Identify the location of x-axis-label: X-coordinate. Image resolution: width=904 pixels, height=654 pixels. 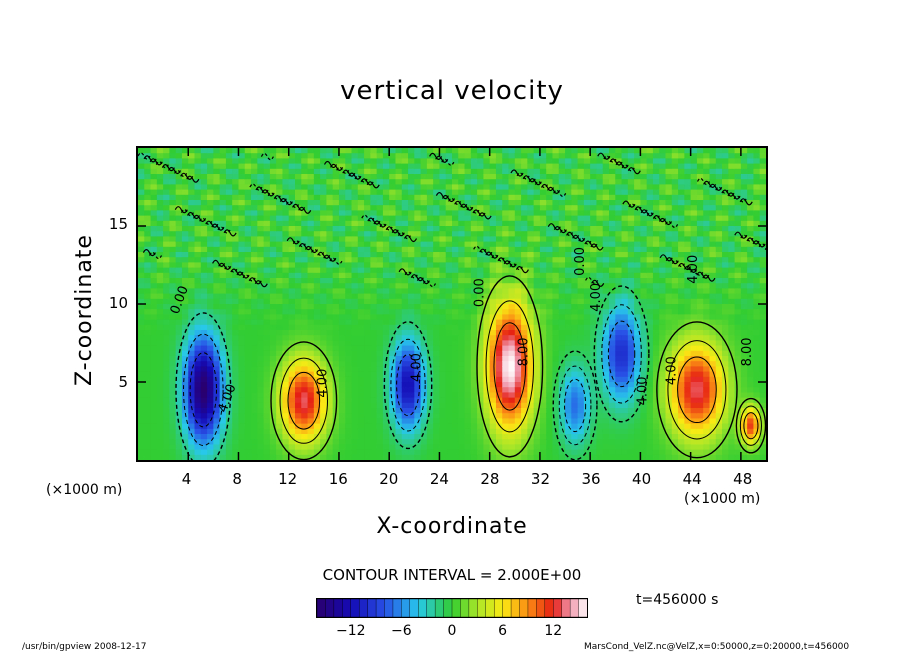
(452, 526).